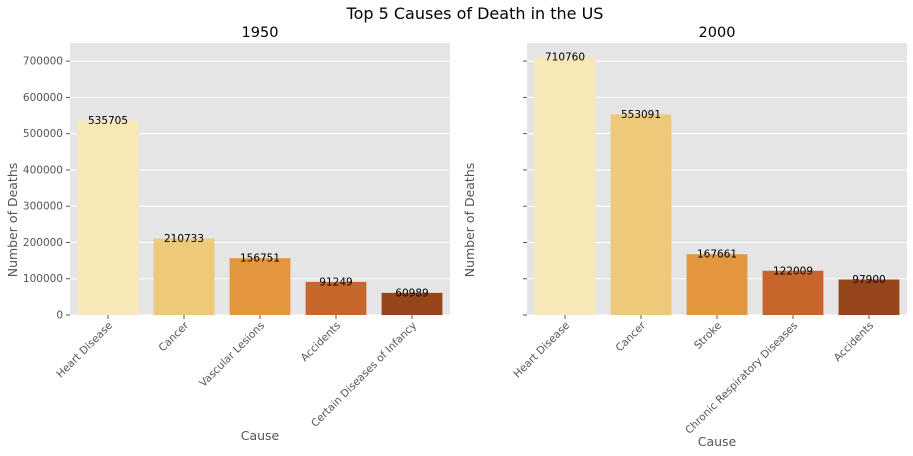  What do you see at coordinates (43, 62) in the screenshot?
I see `y-tick-label: 700000` at bounding box center [43, 62].